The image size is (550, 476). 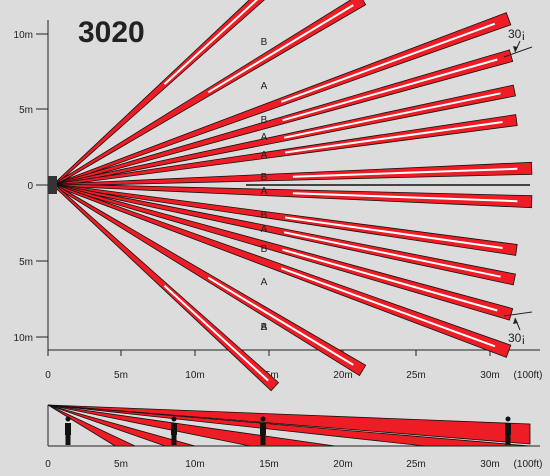 I want to click on y-axis-labels: 10m 5m 0 5m 10m, so click(x=24, y=187).